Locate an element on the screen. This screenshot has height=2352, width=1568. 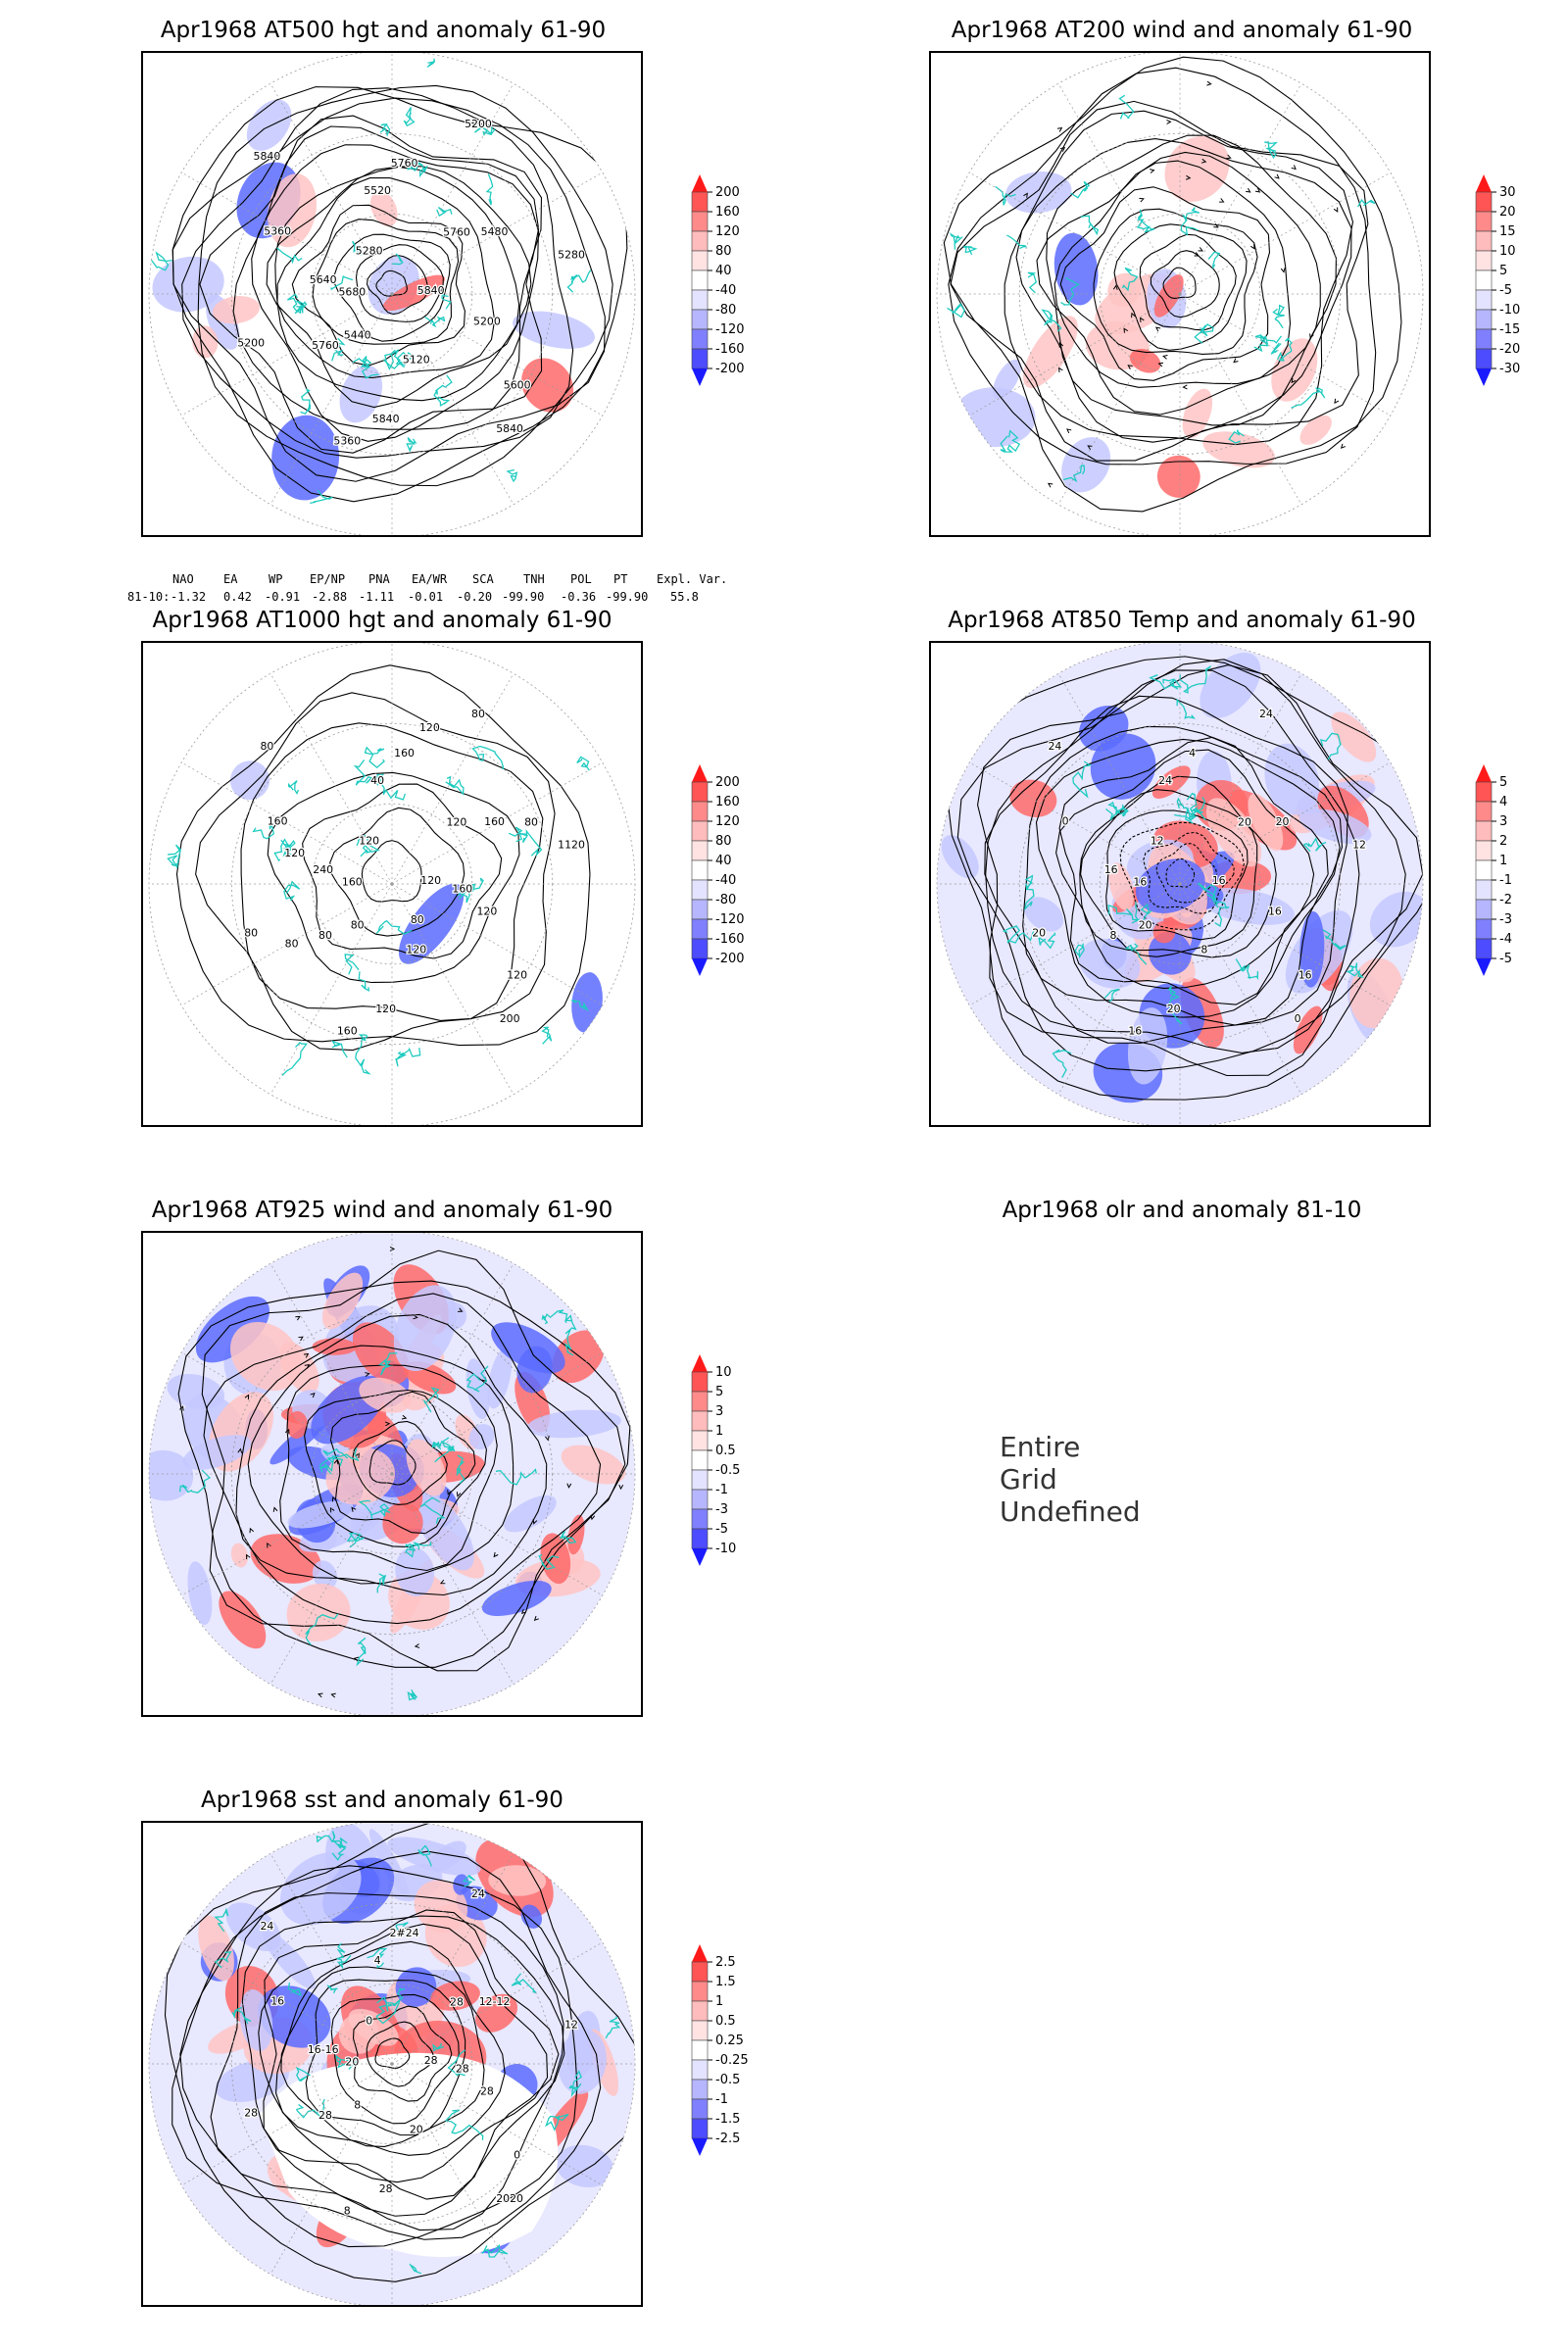
colorbar-tick-label: -120 is located at coordinates (730, 919).